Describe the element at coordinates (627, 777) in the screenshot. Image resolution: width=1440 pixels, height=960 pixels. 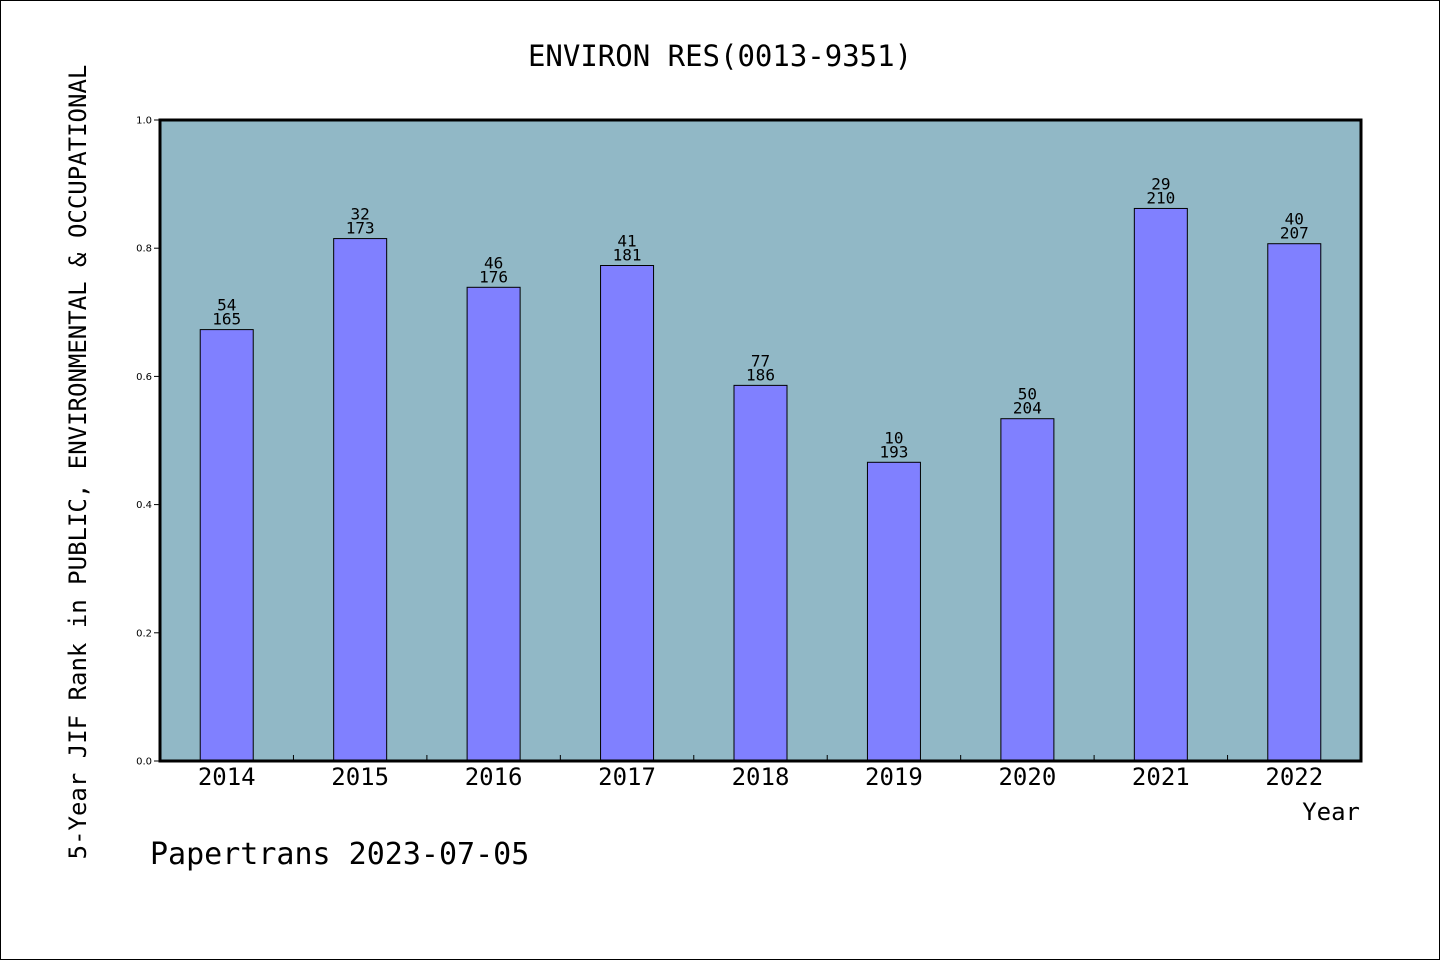
I see `x-tick-label: 2017` at that location.